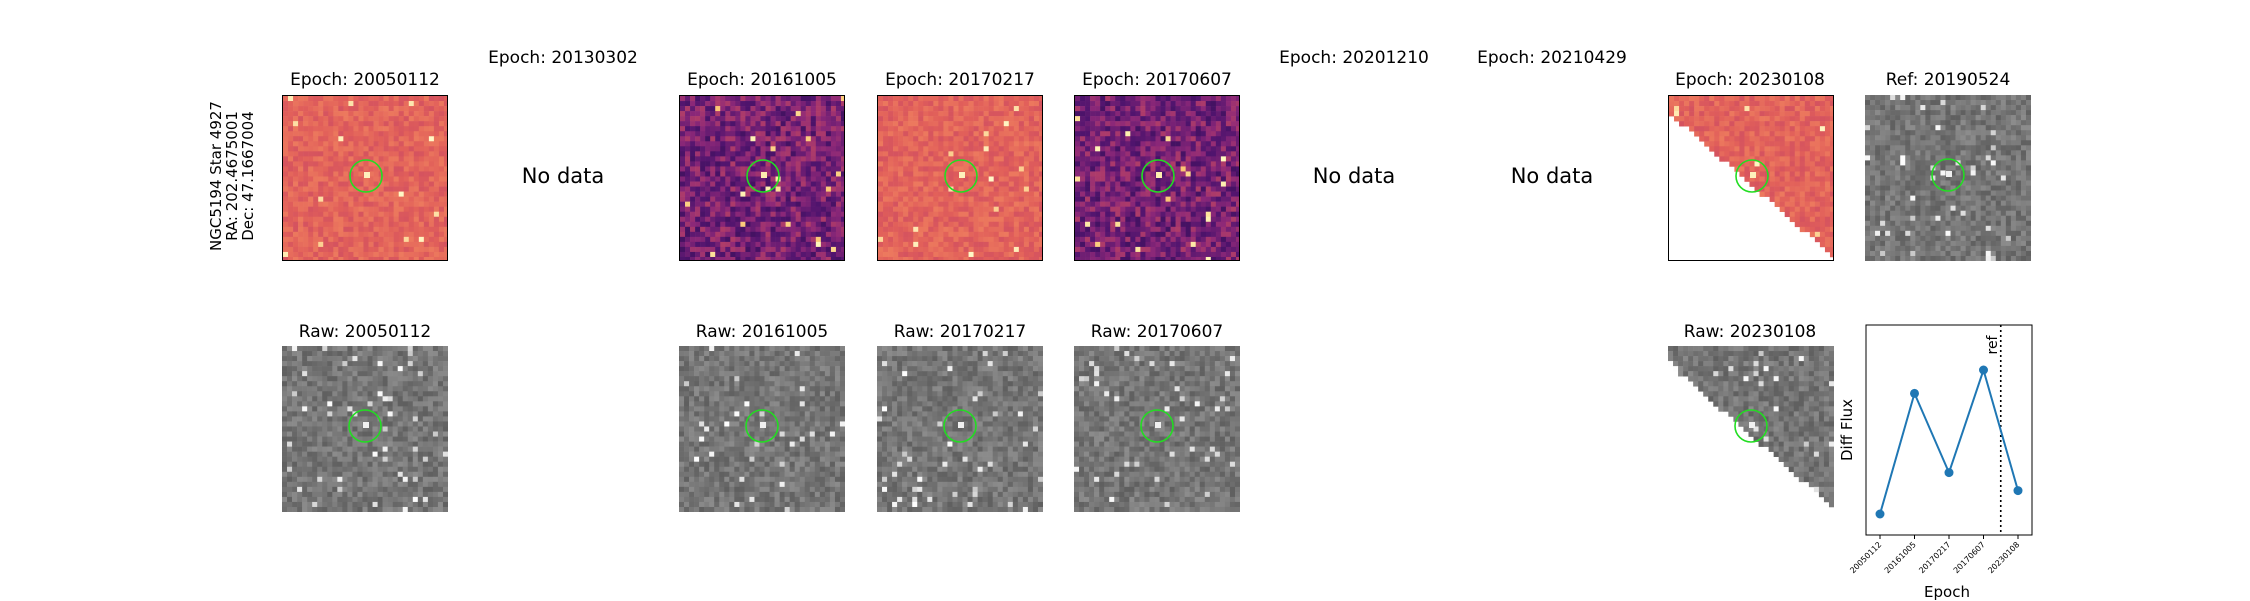 This screenshot has width=2250, height=601. What do you see at coordinates (960, 80) in the screenshot?
I see `epoch-title-4: Epoch: 20170217` at bounding box center [960, 80].